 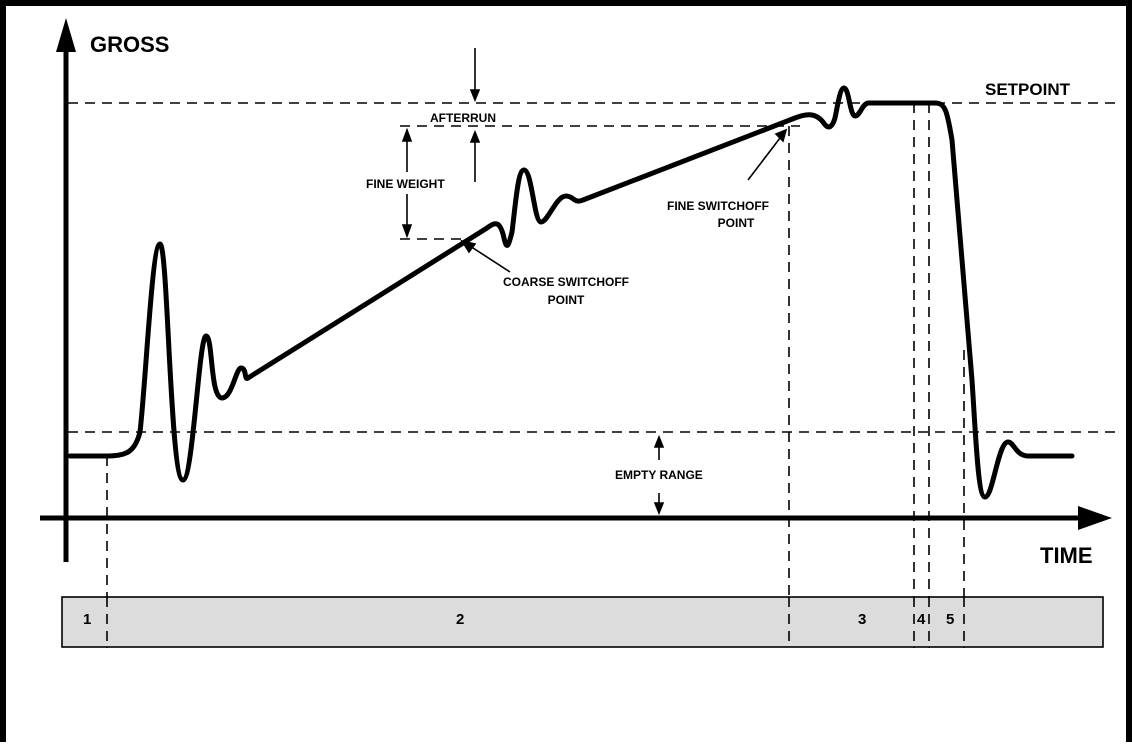 What do you see at coordinates (566, 300) in the screenshot?
I see `coarse-switchoff-label-line2: POINT` at bounding box center [566, 300].